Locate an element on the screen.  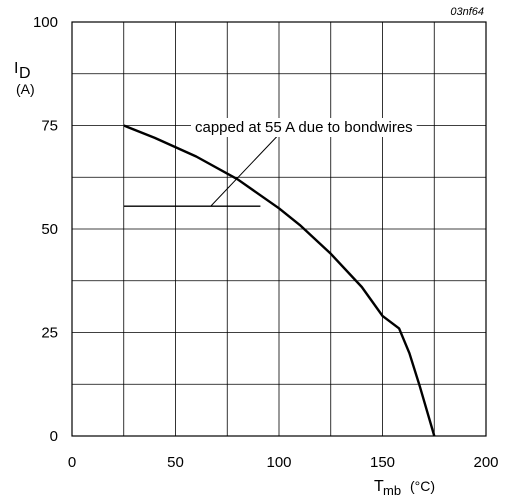
x-tick-label: 150 is located at coordinates (382, 462).